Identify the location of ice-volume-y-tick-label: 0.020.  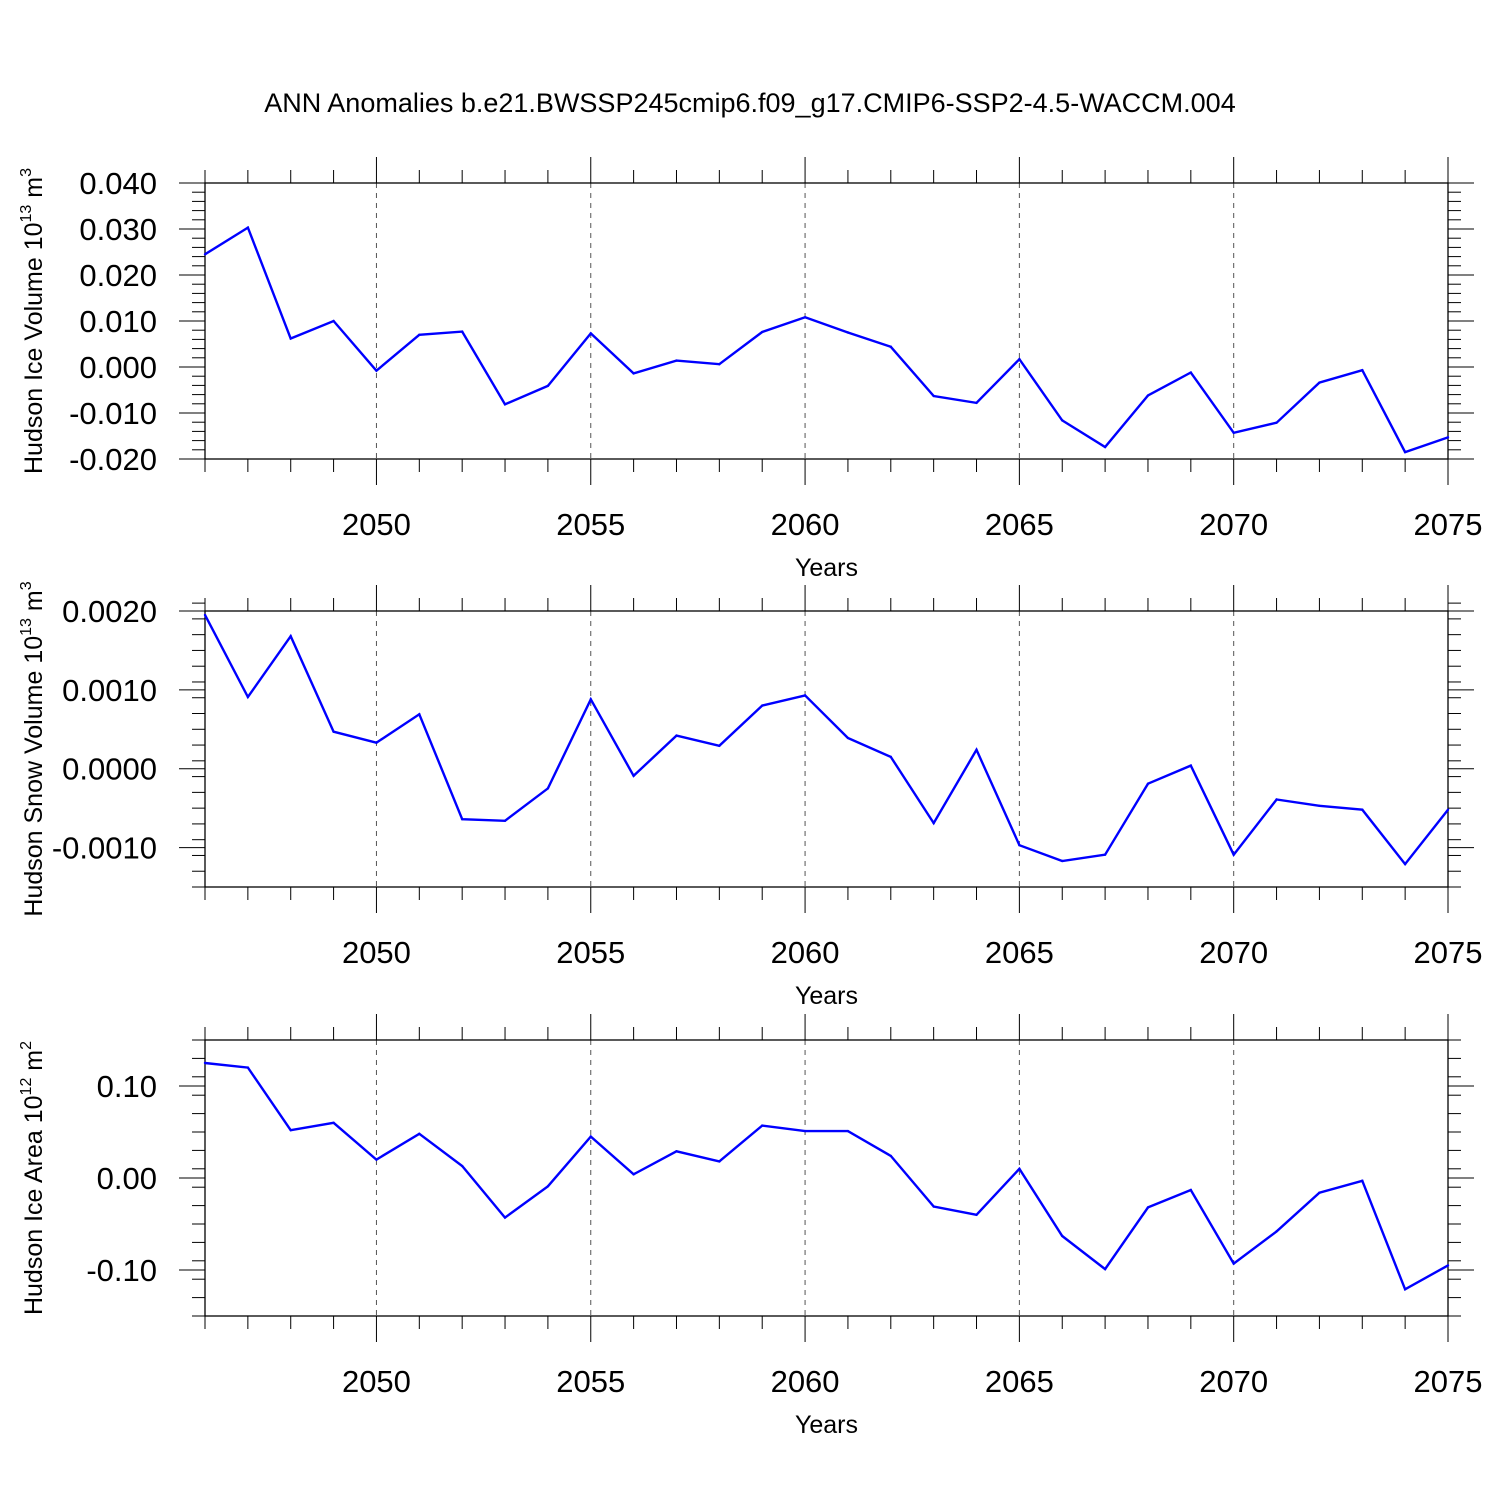
(118, 275).